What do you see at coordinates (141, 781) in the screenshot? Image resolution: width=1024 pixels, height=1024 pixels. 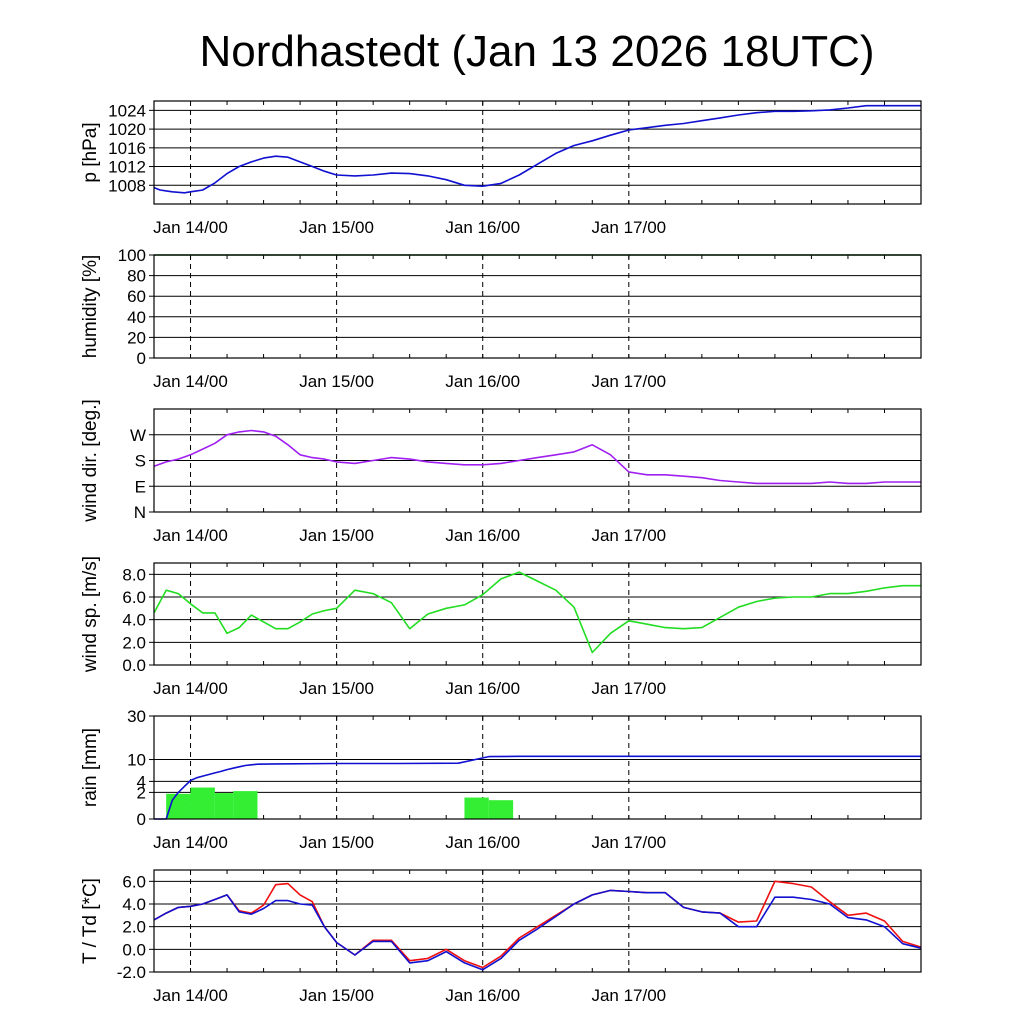 I see `y-tick-label: 4` at bounding box center [141, 781].